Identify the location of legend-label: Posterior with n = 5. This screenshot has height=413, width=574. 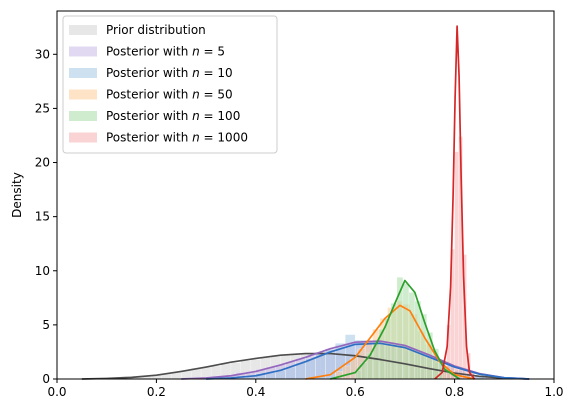
(165, 52).